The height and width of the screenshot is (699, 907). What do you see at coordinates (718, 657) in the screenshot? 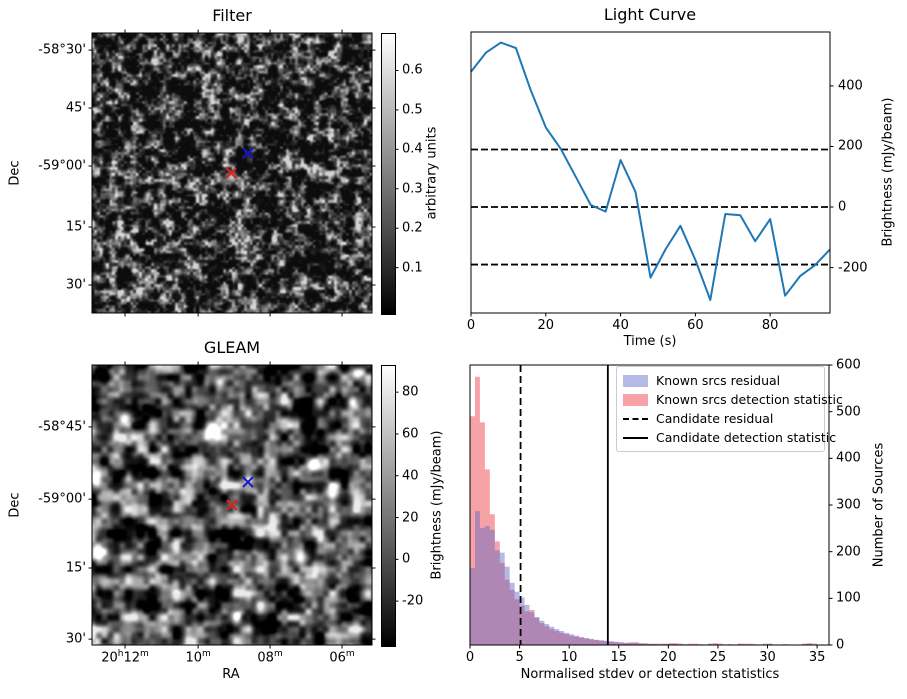
I see `tick-label: 25` at bounding box center [718, 657].